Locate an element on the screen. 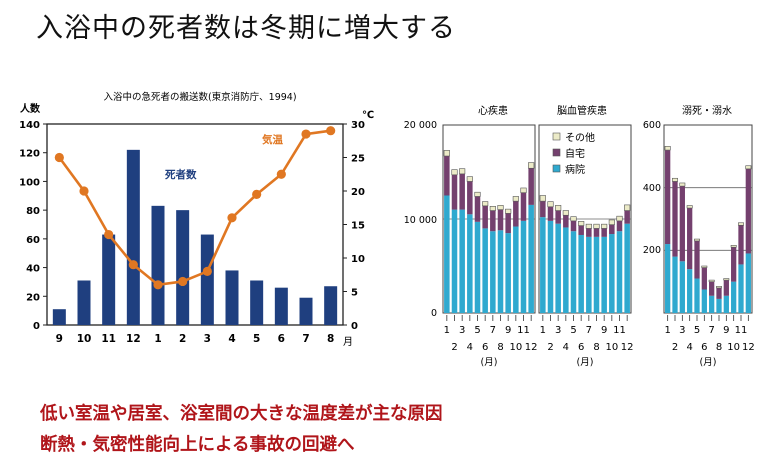 The image size is (768, 476). panel-title-stroke: 脳血管疾患 is located at coordinates (582, 110).